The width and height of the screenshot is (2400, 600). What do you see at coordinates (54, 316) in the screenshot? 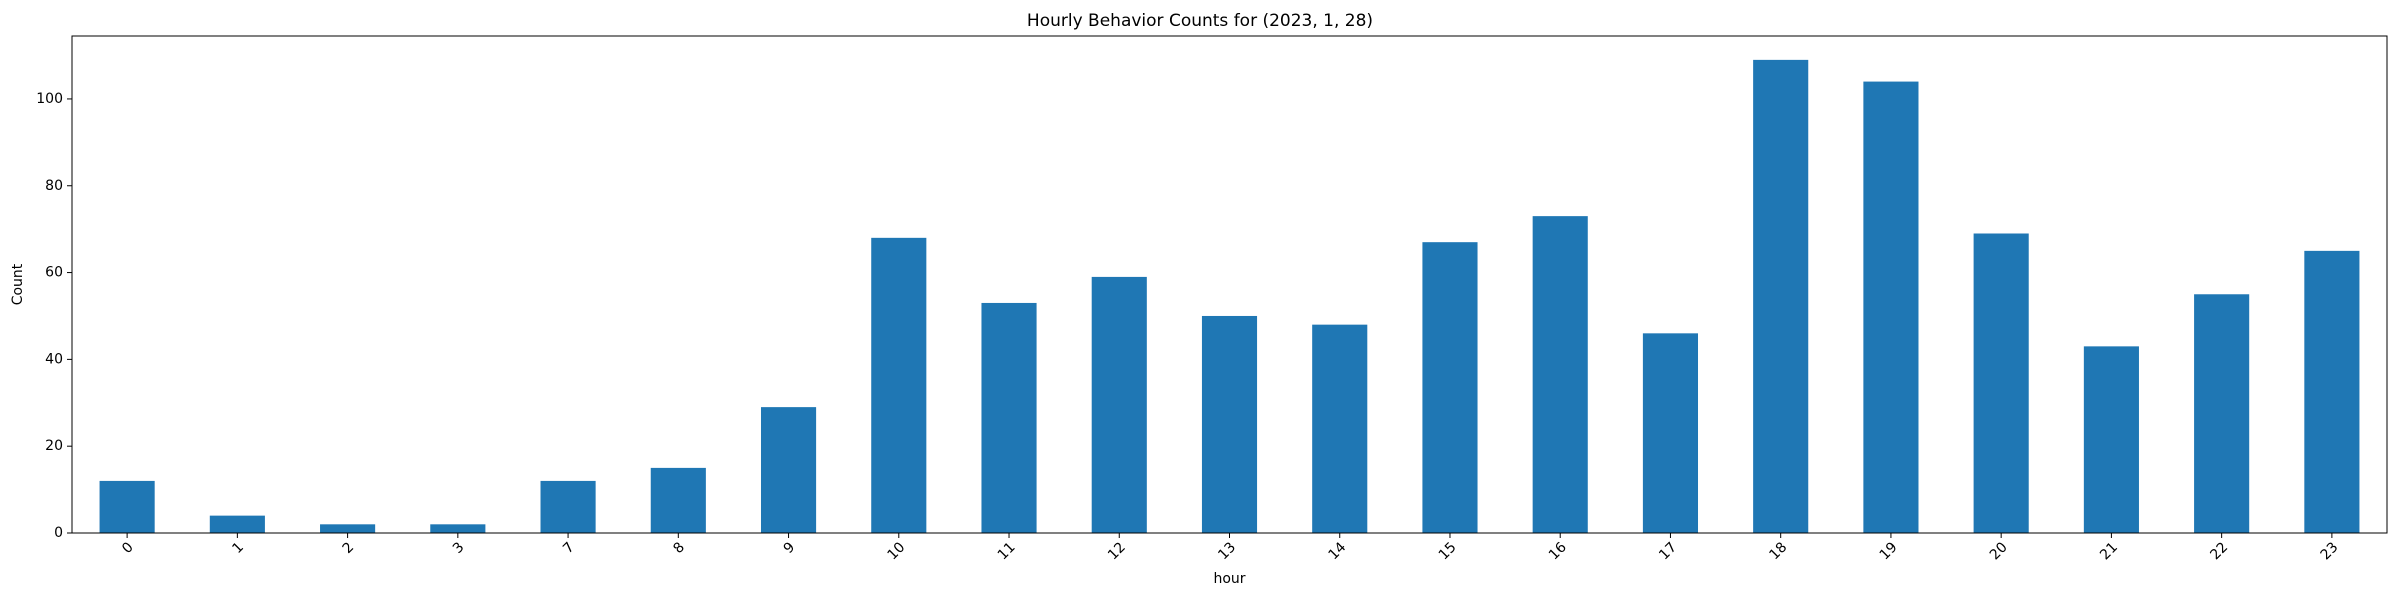
I see `y-axis: 0 20 40 60 80 100` at bounding box center [54, 316].